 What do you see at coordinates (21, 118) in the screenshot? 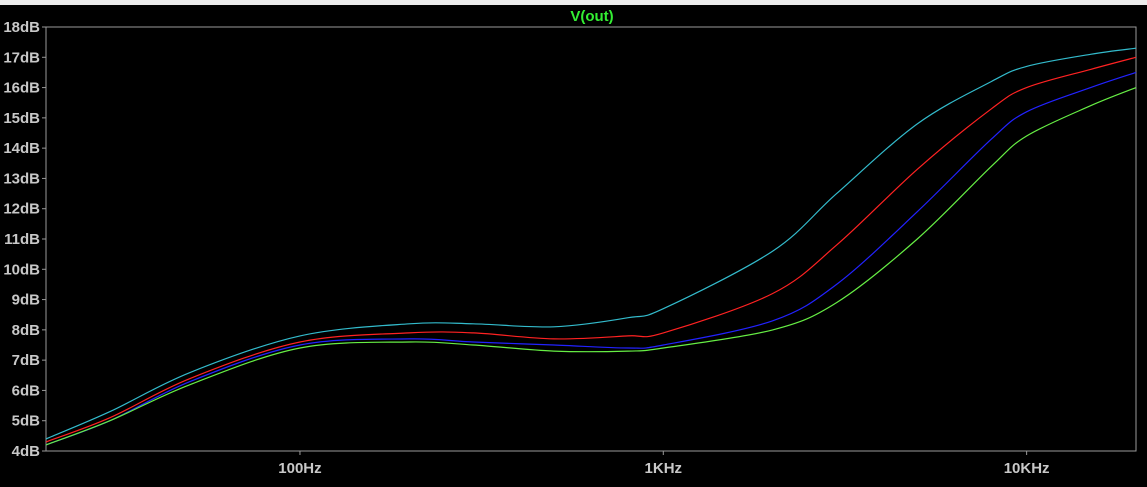
I see `y-tick-label: 15dB` at bounding box center [21, 118].